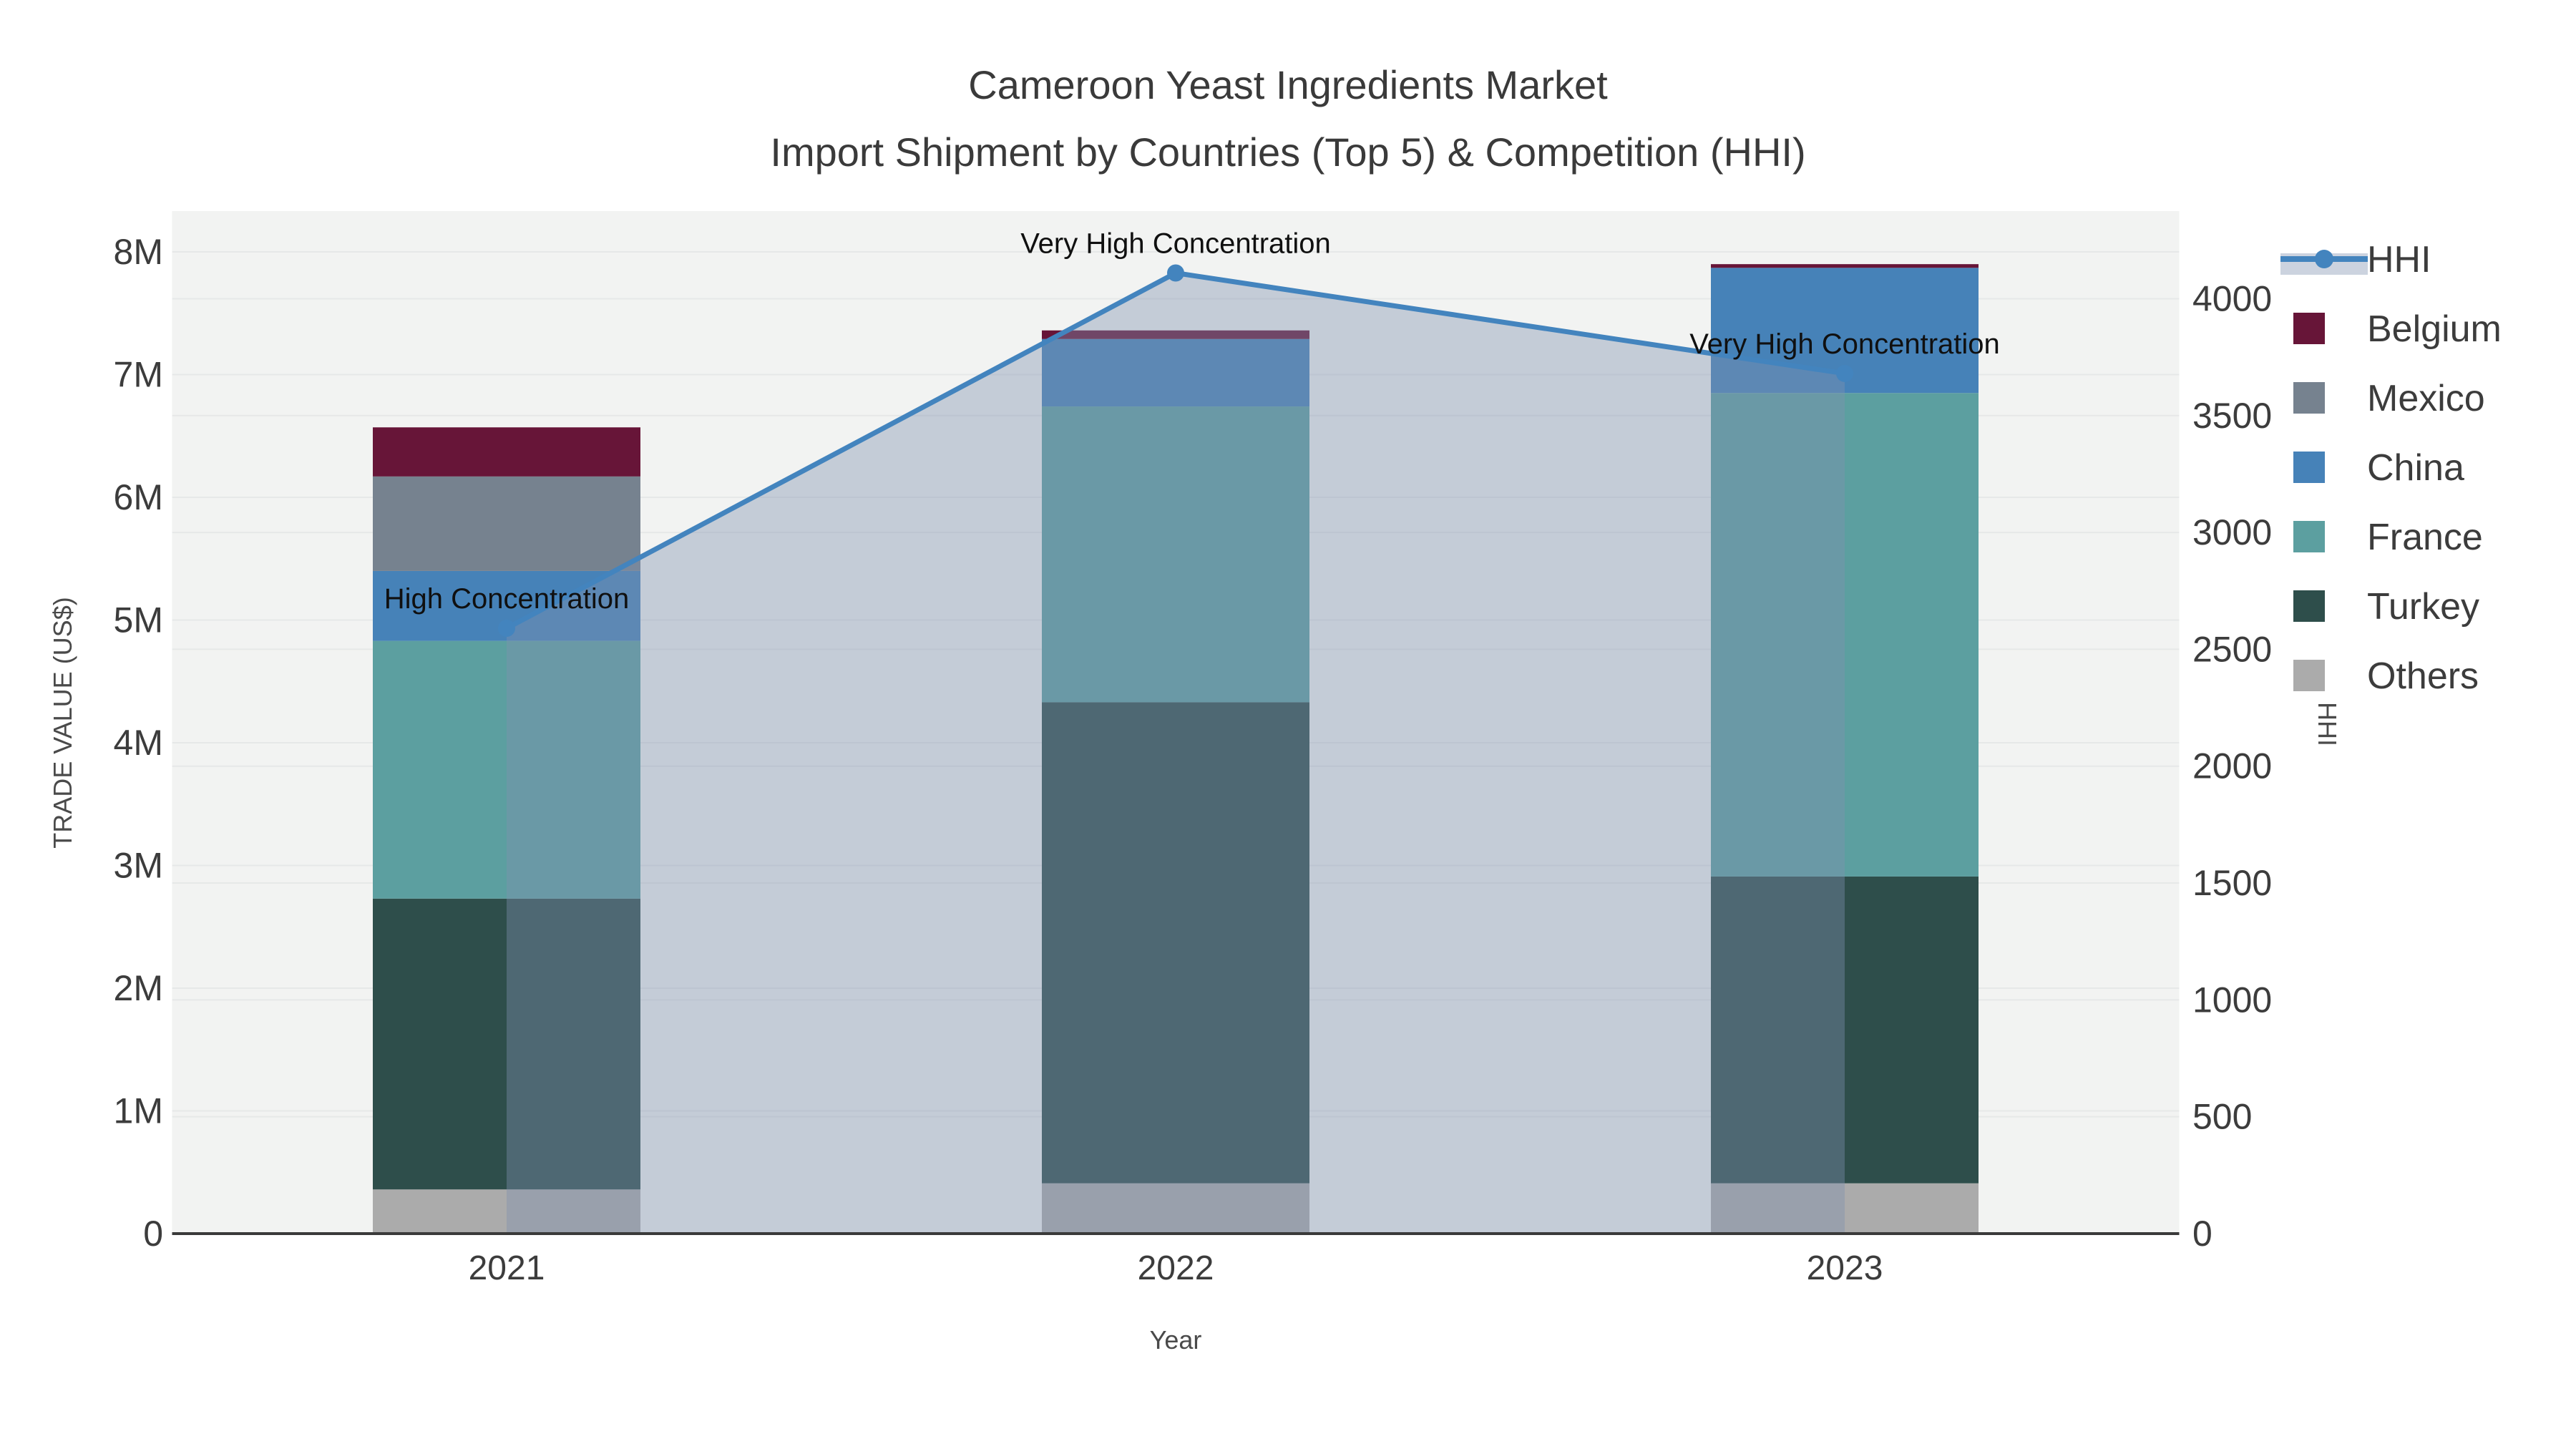  Describe the element at coordinates (506, 523) in the screenshot. I see `bar-segment-2021-mexico` at that location.